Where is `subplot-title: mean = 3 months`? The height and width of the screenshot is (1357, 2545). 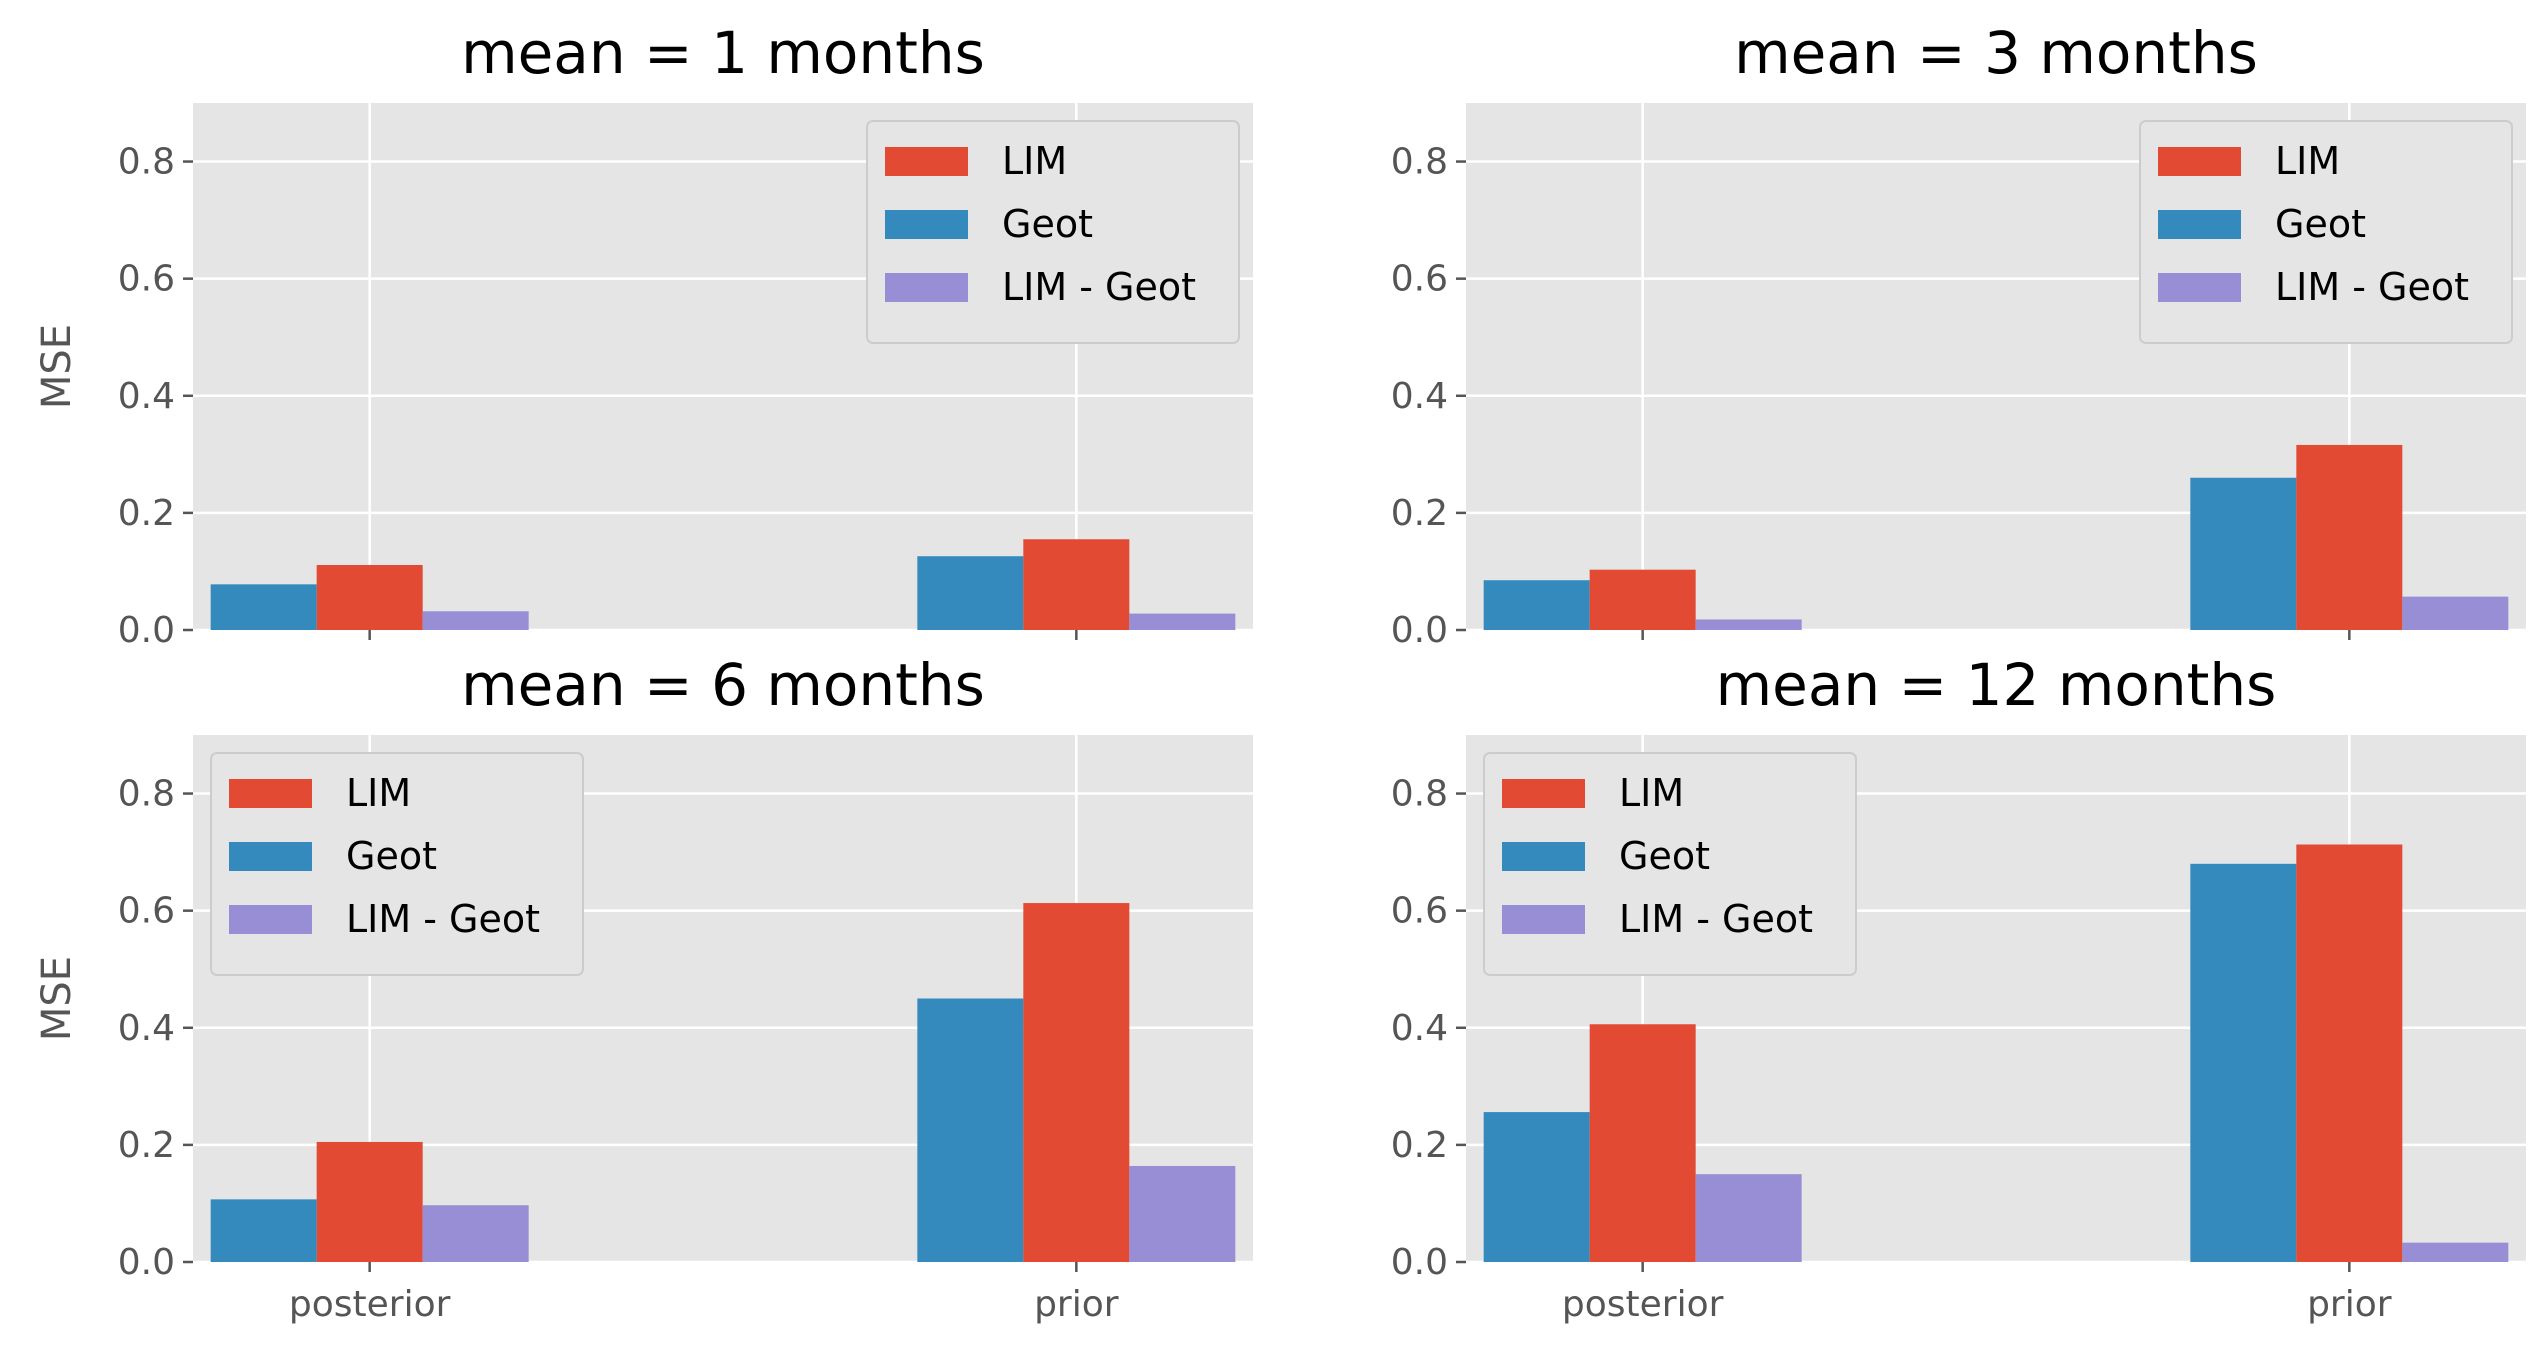 subplot-title: mean = 3 months is located at coordinates (1996, 53).